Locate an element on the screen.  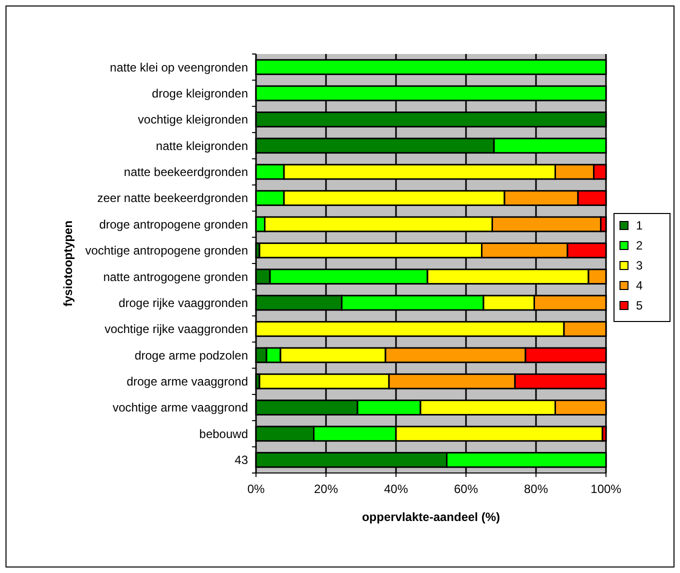
y-tick-label: vochtige antropogene gronden is located at coordinates (166, 251).